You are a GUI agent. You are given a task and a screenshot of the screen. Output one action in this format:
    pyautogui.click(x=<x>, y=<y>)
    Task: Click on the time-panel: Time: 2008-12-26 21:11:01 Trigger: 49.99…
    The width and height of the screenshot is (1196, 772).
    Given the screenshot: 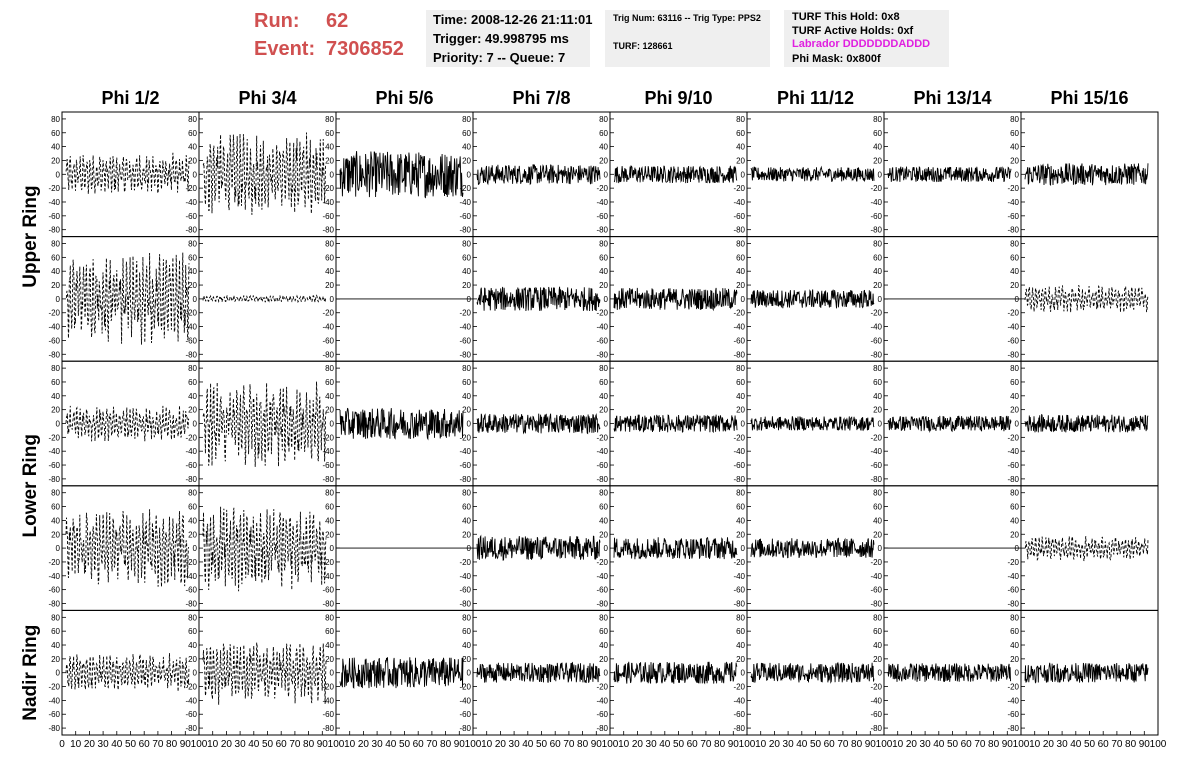 What is the action you would take?
    pyautogui.click(x=509, y=38)
    